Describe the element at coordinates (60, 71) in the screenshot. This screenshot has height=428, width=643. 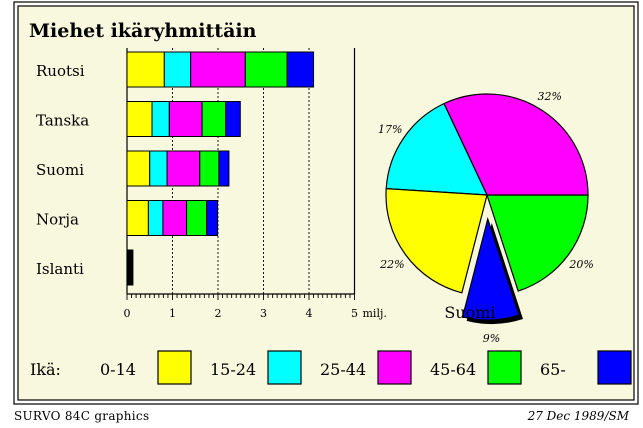
I see `category-label: Ruotsi` at that location.